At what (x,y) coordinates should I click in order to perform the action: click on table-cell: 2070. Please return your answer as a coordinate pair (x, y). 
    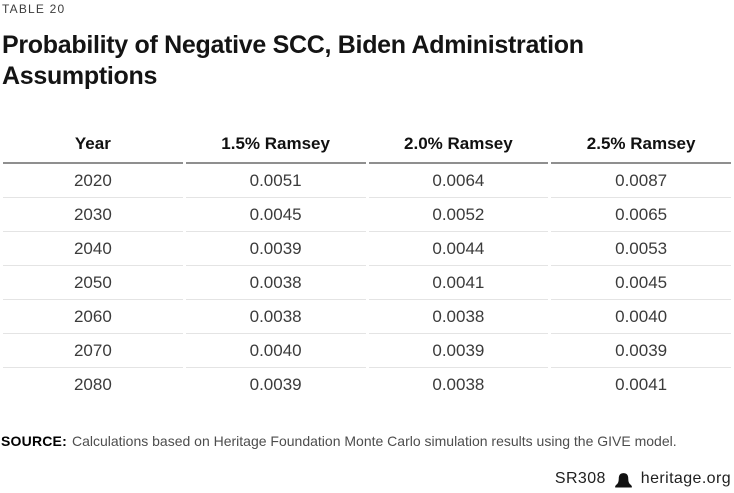
    Looking at the image, I should click on (93, 351).